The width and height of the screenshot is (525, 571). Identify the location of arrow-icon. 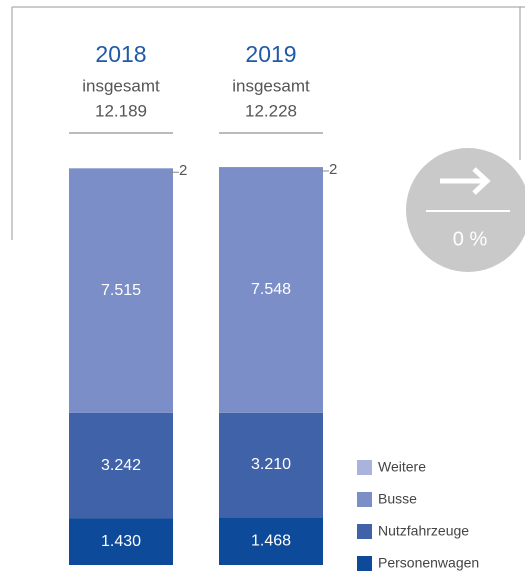
(465, 181).